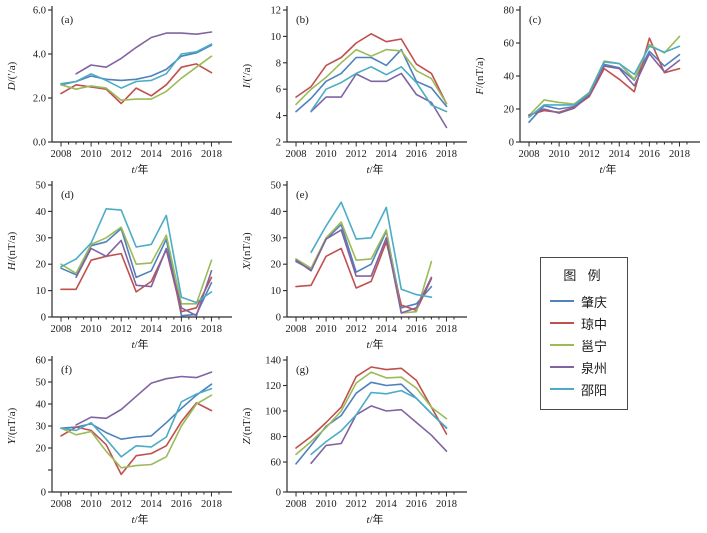 The height and width of the screenshot is (533, 707). Describe the element at coordinates (273, 386) in the screenshot. I see `y-tick-label: 120` at that location.